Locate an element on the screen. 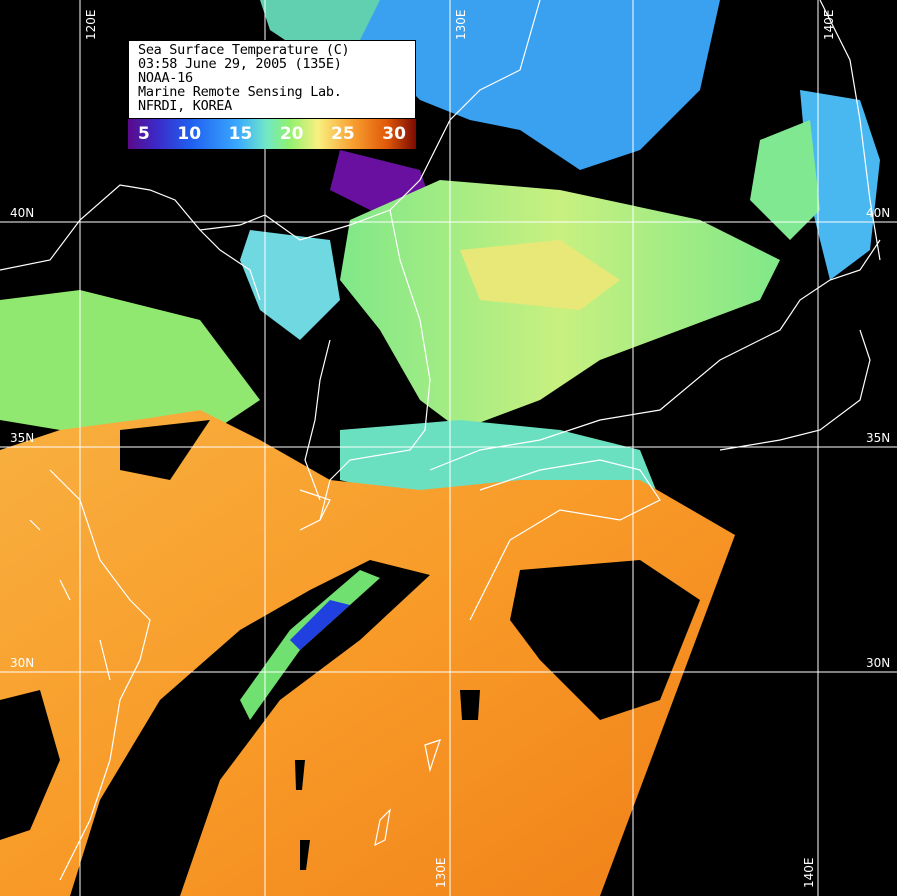 This screenshot has width=897, height=896. legend-org: NFRDI, KOREA is located at coordinates (185, 106).